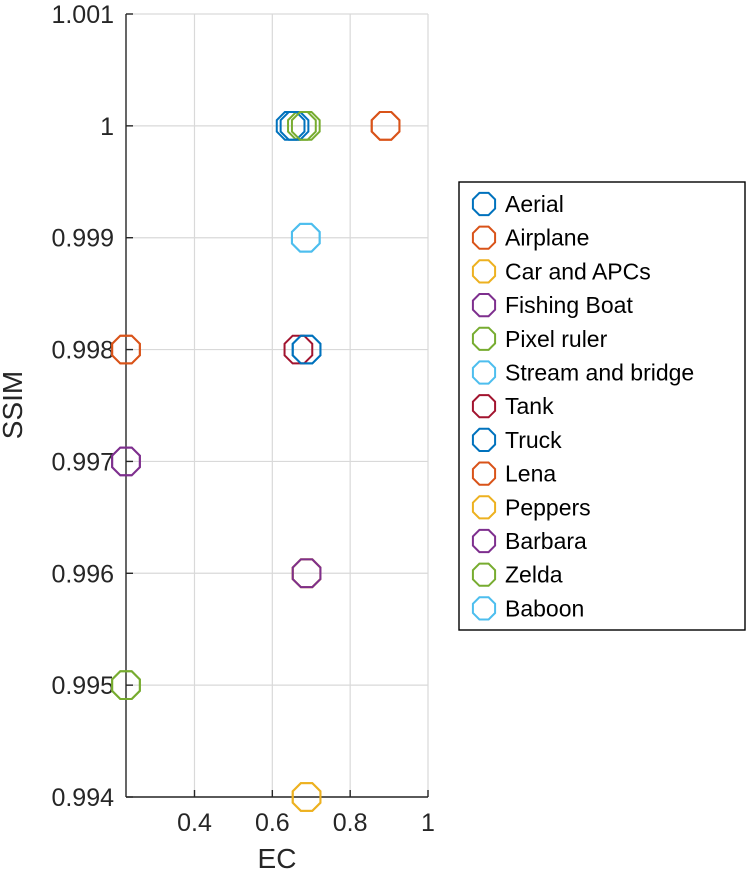 The width and height of the screenshot is (755, 878). Describe the element at coordinates (546, 541) in the screenshot. I see `legend-label-barbara: Barbara` at that location.